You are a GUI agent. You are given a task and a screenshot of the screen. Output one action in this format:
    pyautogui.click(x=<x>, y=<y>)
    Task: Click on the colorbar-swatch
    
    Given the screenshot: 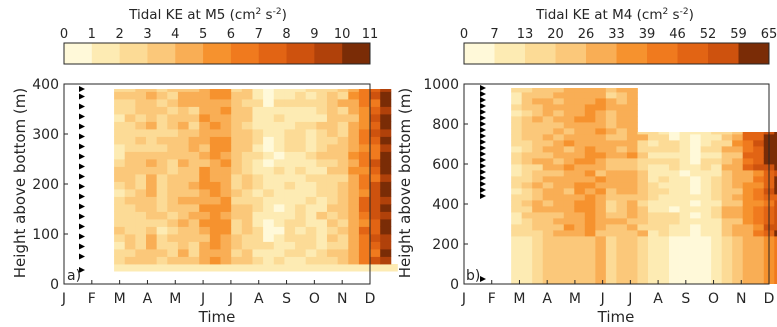 What is the action you would take?
    pyautogui.click(x=106, y=53)
    